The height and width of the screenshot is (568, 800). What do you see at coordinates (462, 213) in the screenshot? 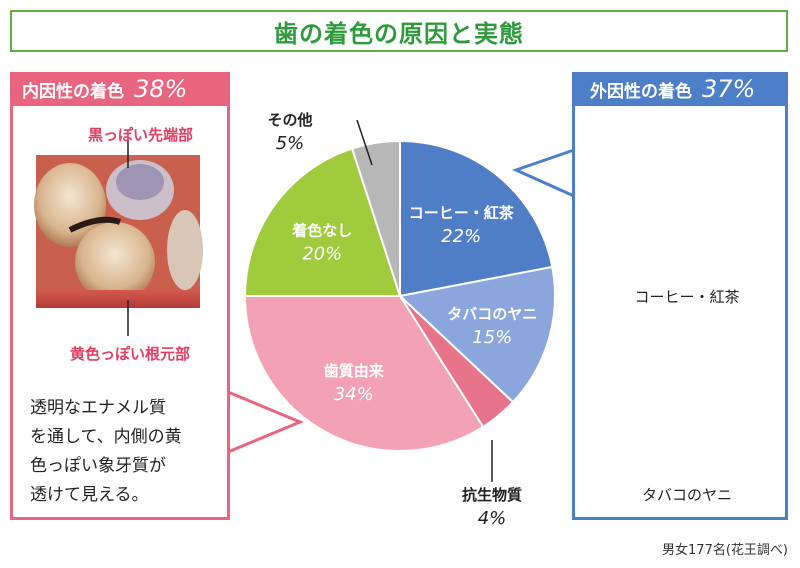
I see `slice-label: コーヒー・紅茶` at bounding box center [462, 213].